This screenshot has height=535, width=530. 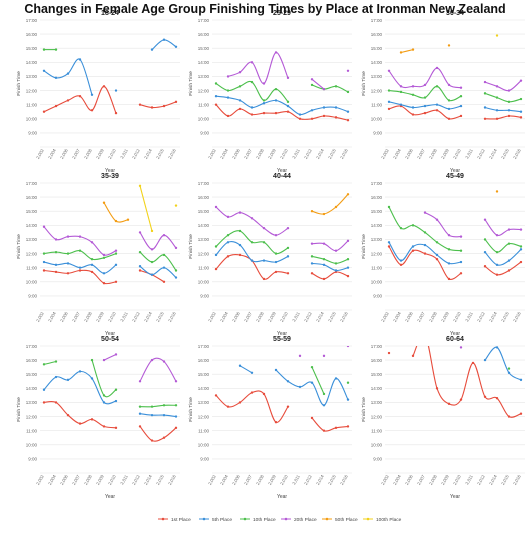 What do you see at coordinates (503, 268) in the screenshot?
I see `series-line-1st-place` at bounding box center [503, 268].